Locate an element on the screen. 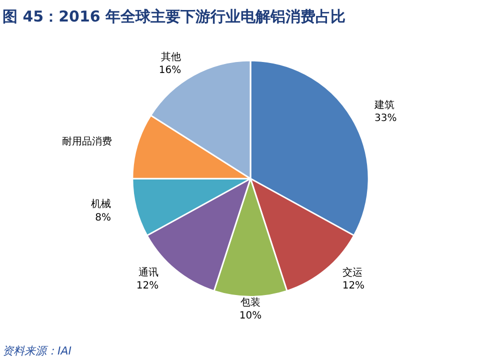 The height and width of the screenshot is (362, 500). slice-label: 其他 is located at coordinates (171, 56).